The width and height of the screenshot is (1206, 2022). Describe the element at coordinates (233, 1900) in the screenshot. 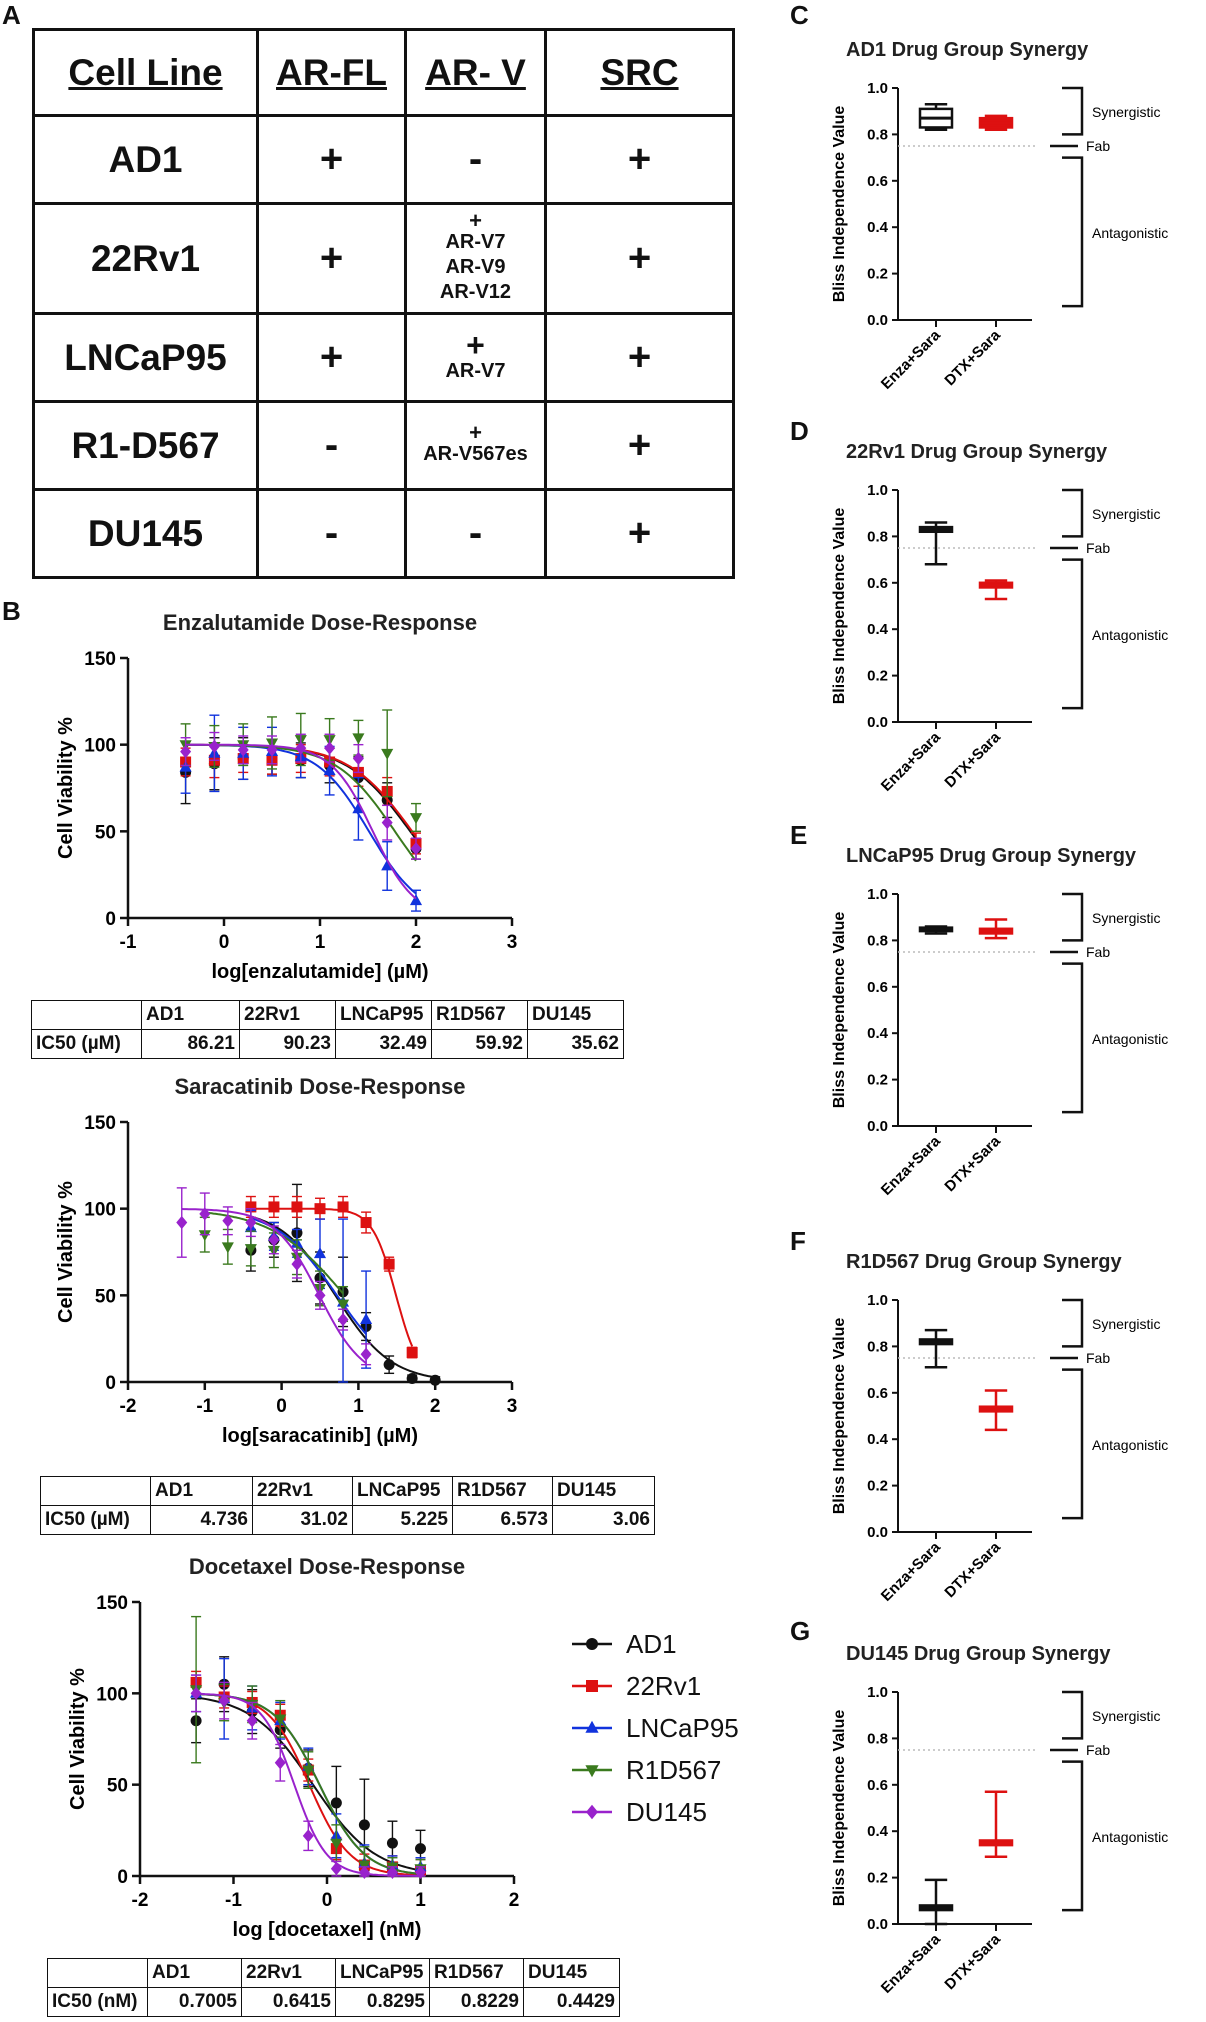

I see `x-tick-label: -1` at that location.